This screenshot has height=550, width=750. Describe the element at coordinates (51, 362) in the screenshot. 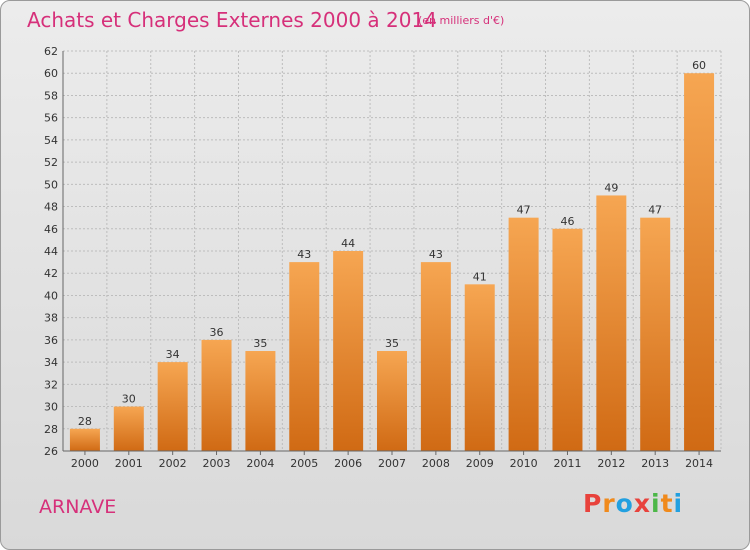

I see `y-tick-label: 34` at that location.